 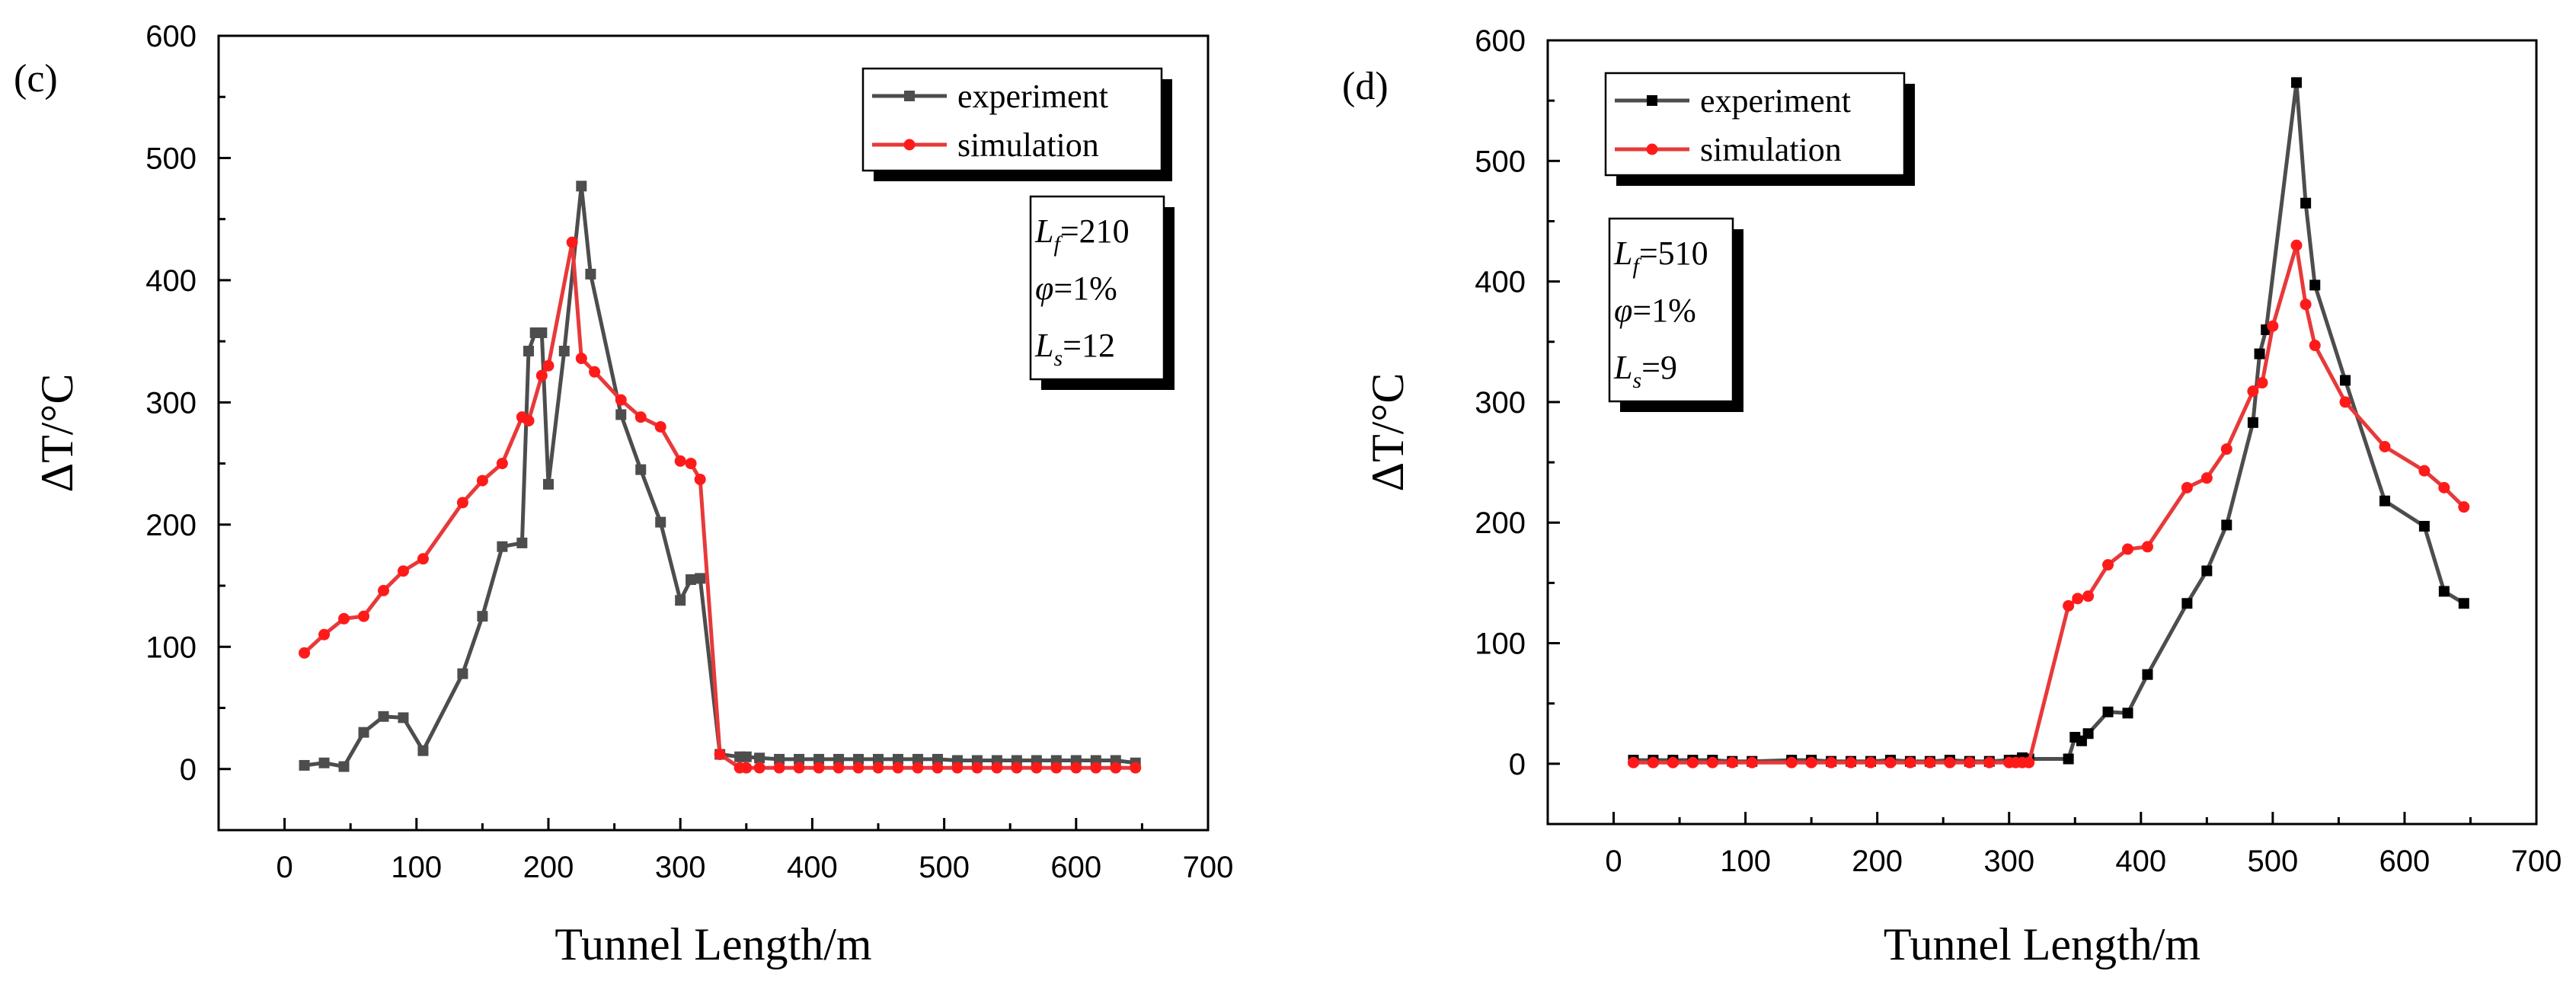 I want to click on x-tick-label: 600, so click(x=1075, y=867).